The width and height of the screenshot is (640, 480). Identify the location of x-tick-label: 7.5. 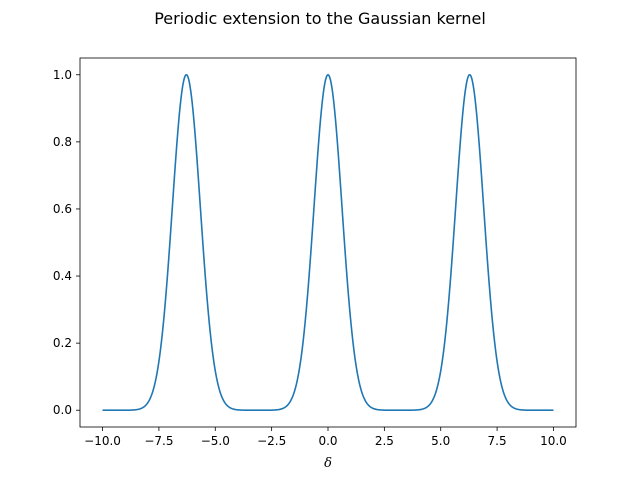
(497, 441).